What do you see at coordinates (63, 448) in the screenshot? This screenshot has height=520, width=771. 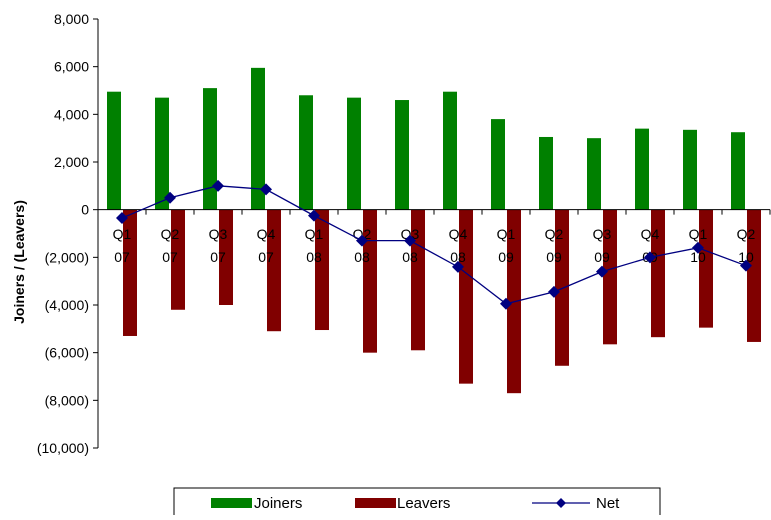 I see `y-tick-label: (10,000)` at bounding box center [63, 448].